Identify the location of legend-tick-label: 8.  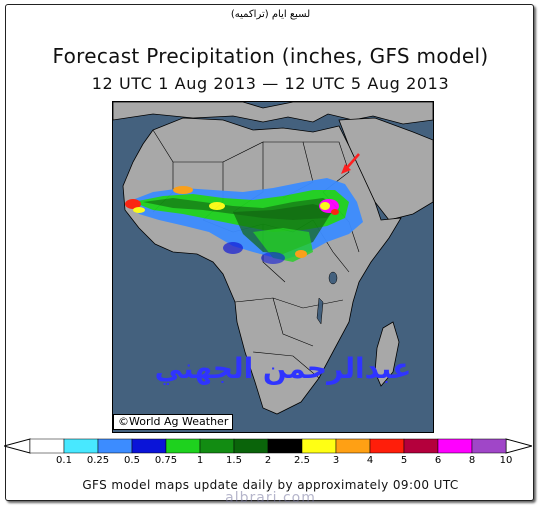
(472, 460).